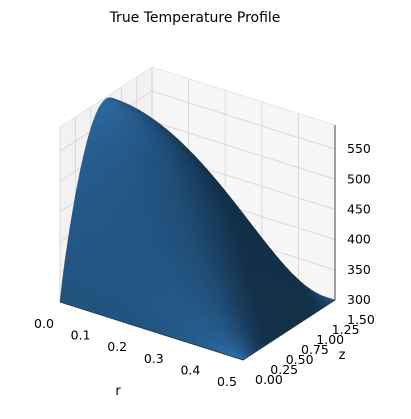 This screenshot has width=411, height=419. Describe the element at coordinates (151, 331) in the screenshot. I see `x-axis-line` at that location.